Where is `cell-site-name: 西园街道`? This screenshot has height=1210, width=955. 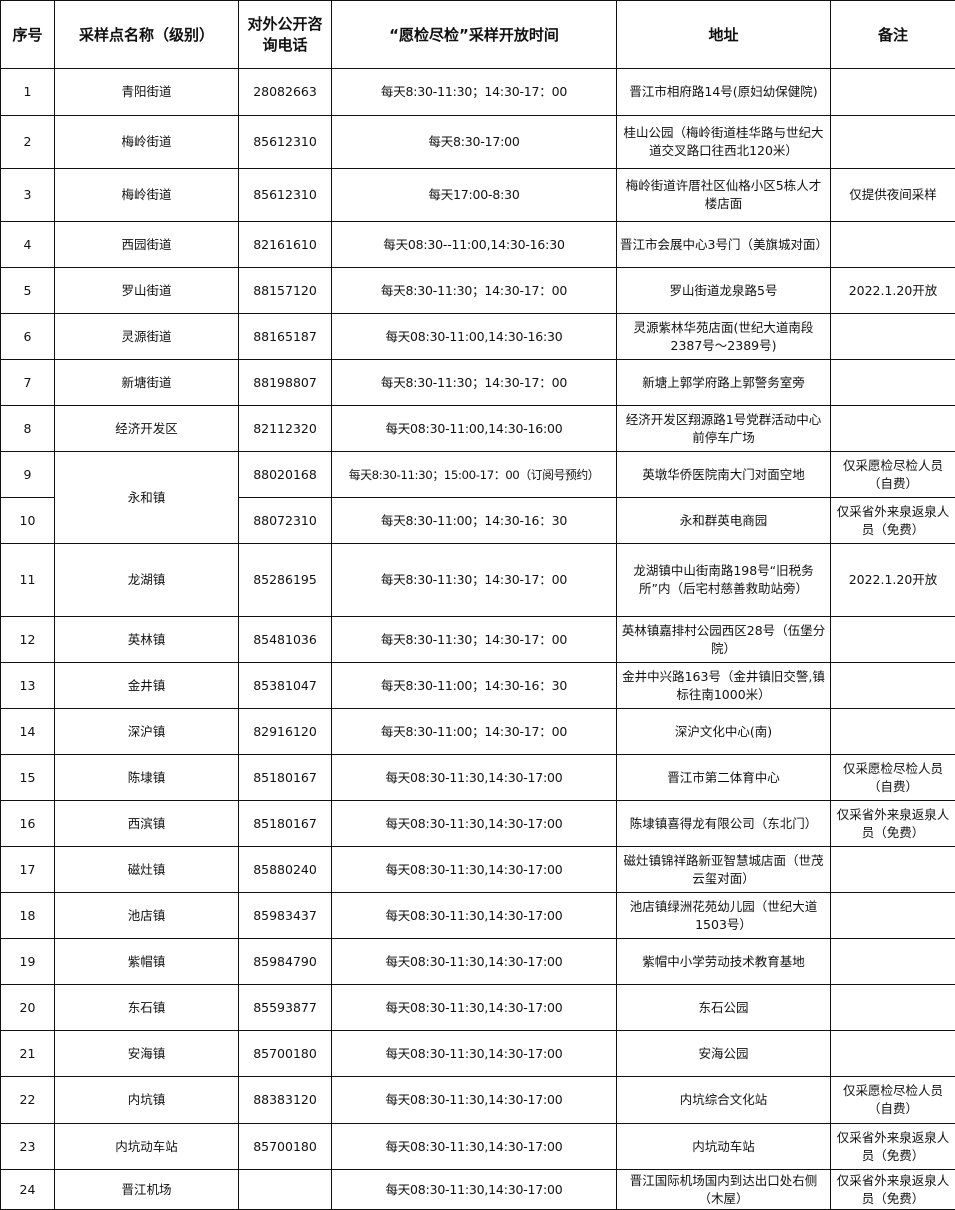
cell-site-name: 西园街道 is located at coordinates (147, 245).